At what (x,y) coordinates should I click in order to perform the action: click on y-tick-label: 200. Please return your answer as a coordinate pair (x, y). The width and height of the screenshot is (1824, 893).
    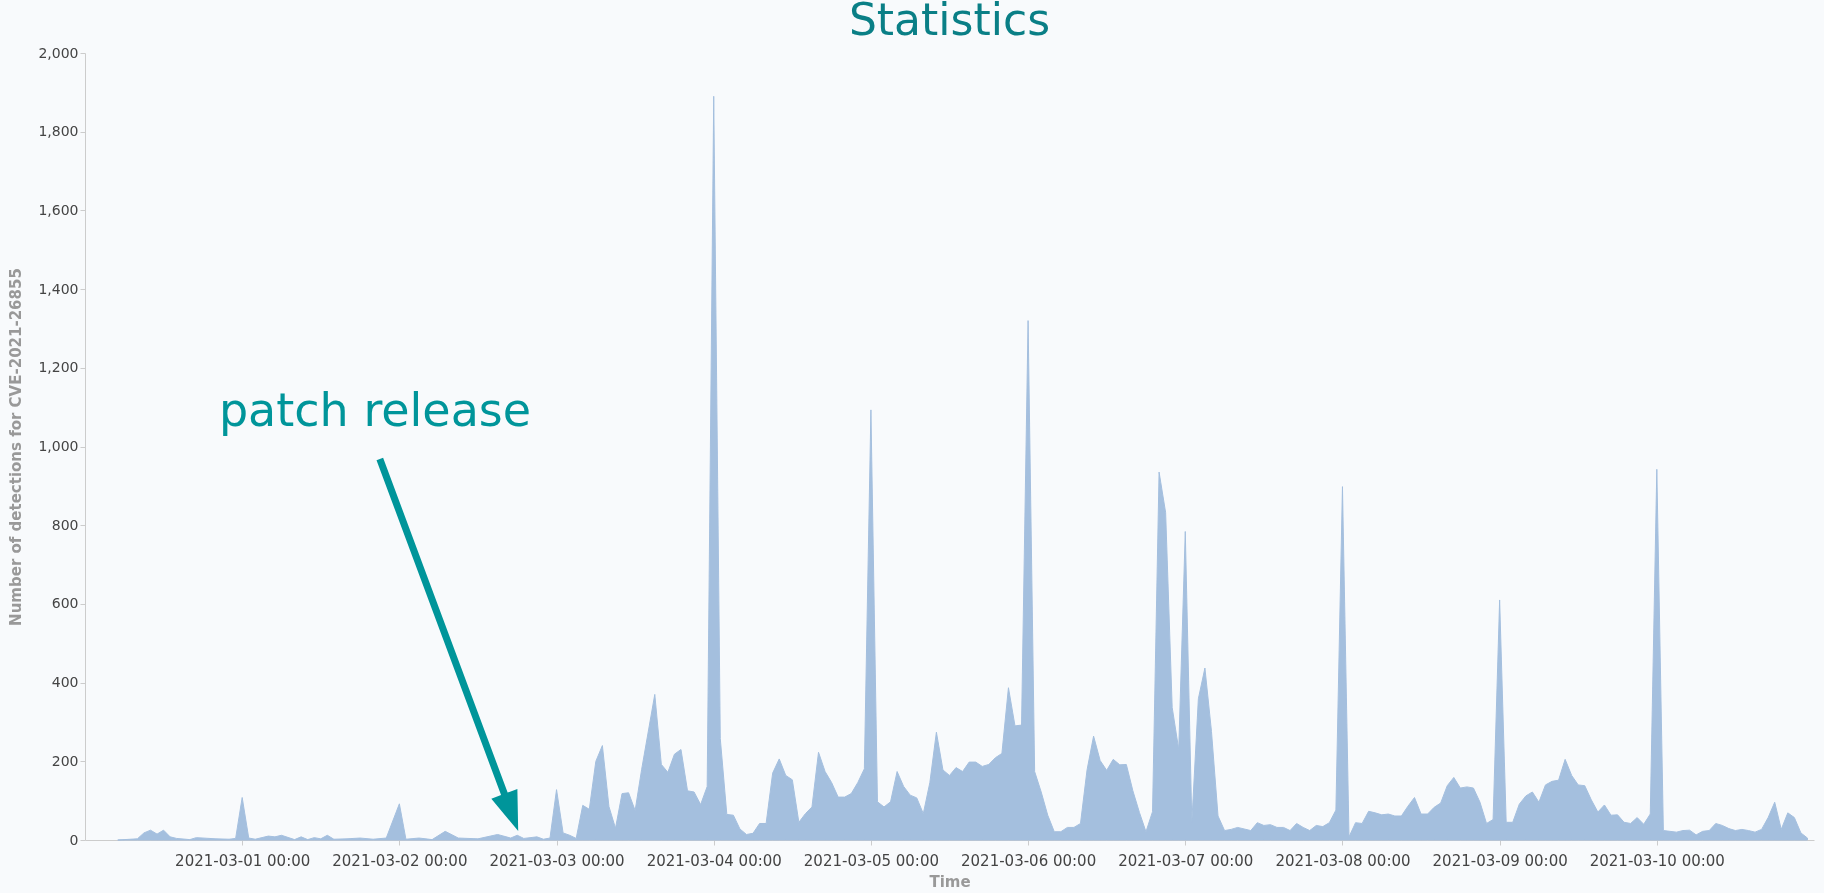
    Looking at the image, I should click on (65, 760).